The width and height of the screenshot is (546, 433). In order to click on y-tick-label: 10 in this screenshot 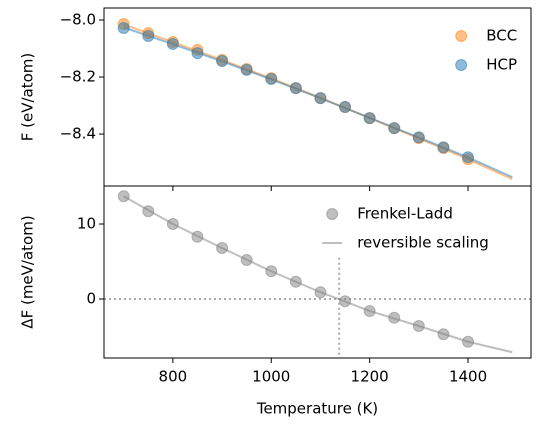, I will do `click(86, 224)`.